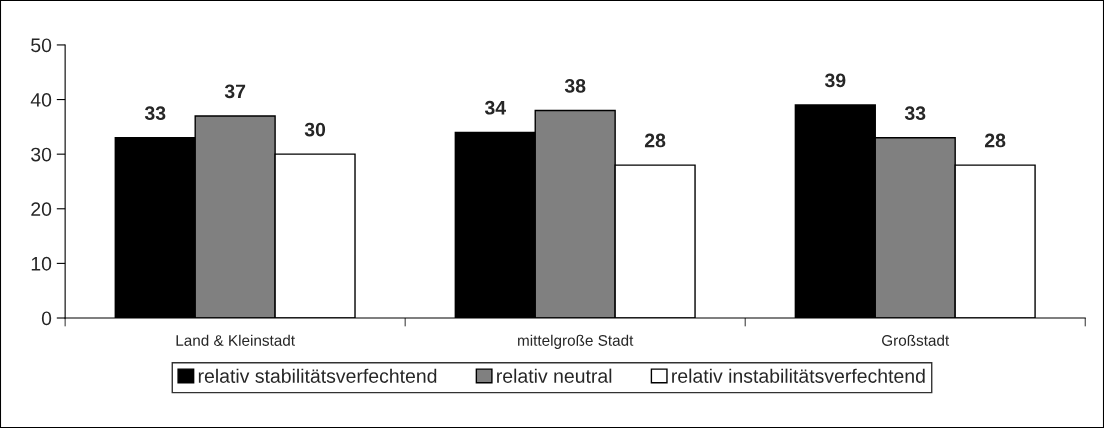 This screenshot has width=1104, height=428. I want to click on legend-label: relativ neutral, so click(554, 375).